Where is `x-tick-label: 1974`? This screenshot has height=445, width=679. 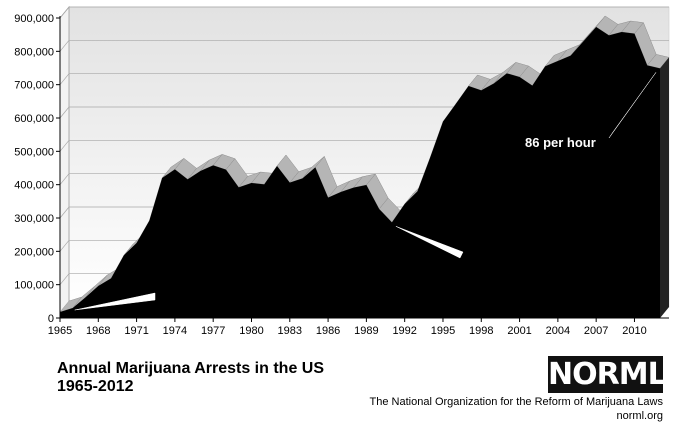
x-tick-label: 1974 is located at coordinates (175, 331).